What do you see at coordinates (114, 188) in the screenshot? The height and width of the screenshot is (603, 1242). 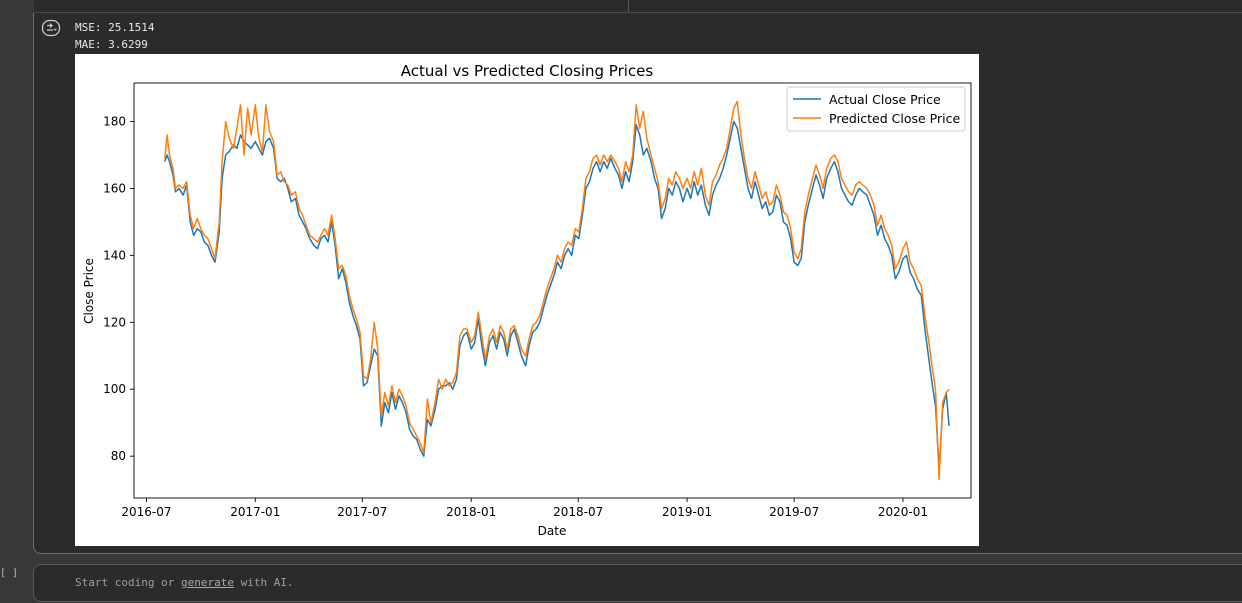 I see `y-tick-label: 160` at bounding box center [114, 188].